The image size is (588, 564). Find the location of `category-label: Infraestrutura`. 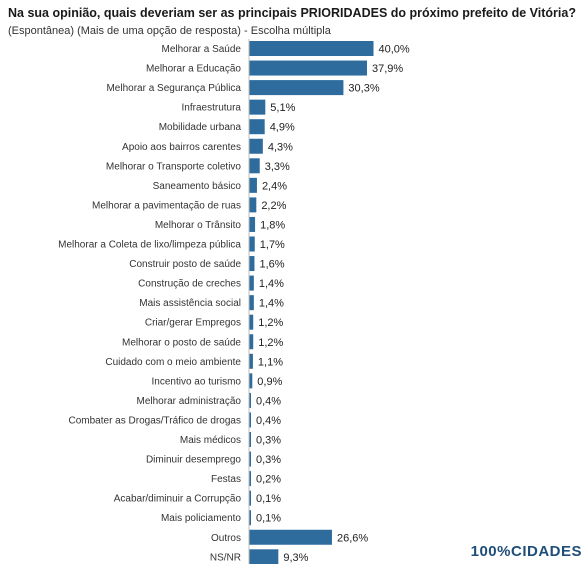

category-label: Infraestrutura is located at coordinates (212, 108).